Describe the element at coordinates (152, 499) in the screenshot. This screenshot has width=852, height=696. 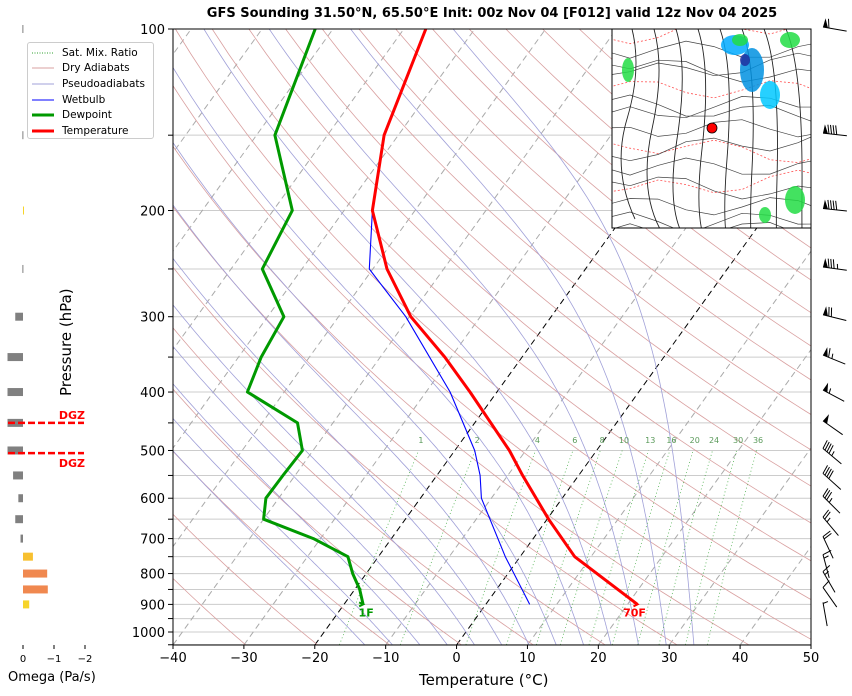
I see `y-tick-label: 600` at that location.